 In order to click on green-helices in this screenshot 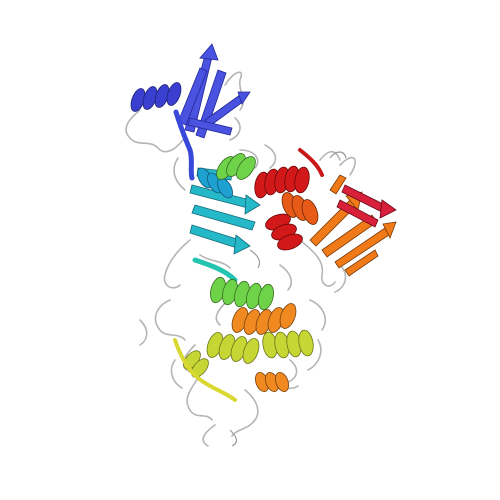, I will do `click(242, 232)`.